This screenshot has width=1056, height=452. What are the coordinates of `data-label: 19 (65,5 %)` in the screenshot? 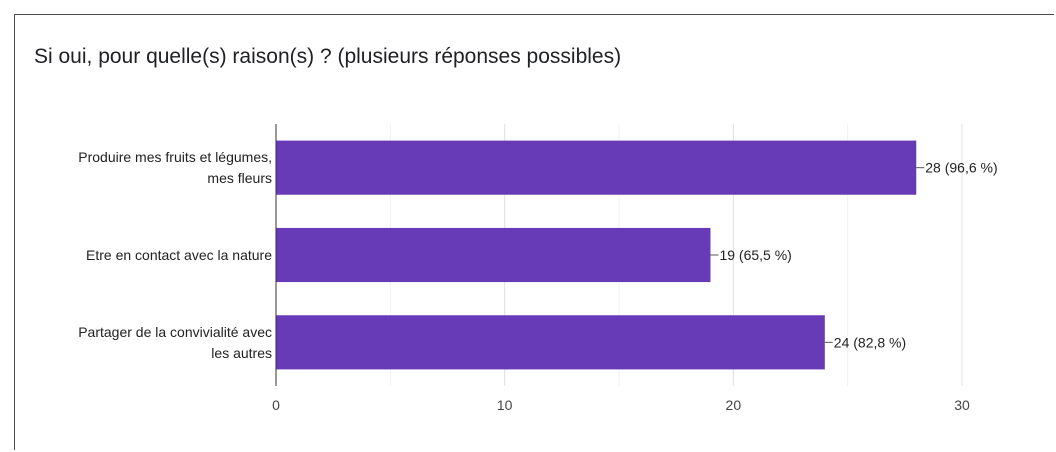 It's located at (755, 255).